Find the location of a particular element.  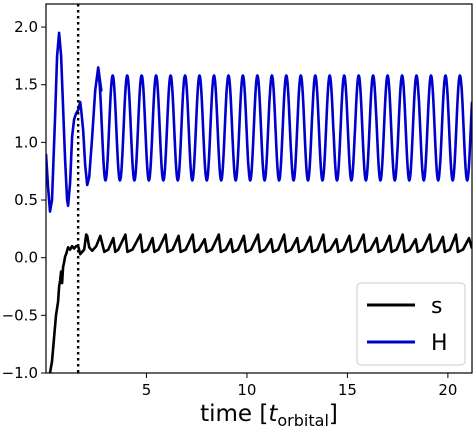

legend-box is located at coordinates (411, 324).